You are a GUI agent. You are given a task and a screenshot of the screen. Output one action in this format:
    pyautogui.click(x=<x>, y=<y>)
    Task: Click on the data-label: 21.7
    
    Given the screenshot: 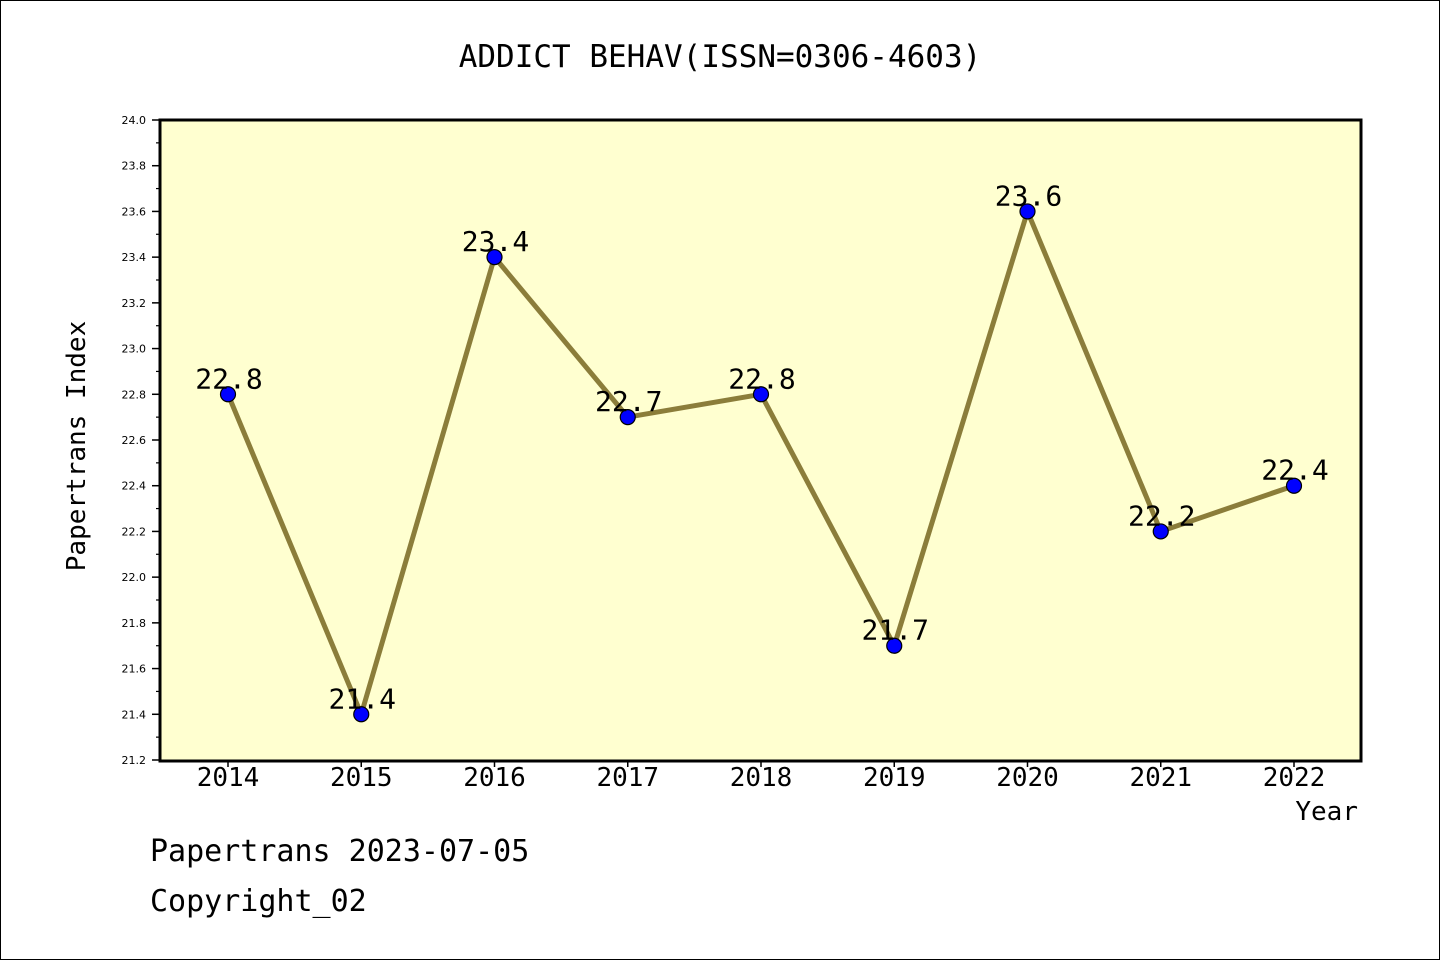 What is the action you would take?
    pyautogui.click(x=895, y=630)
    